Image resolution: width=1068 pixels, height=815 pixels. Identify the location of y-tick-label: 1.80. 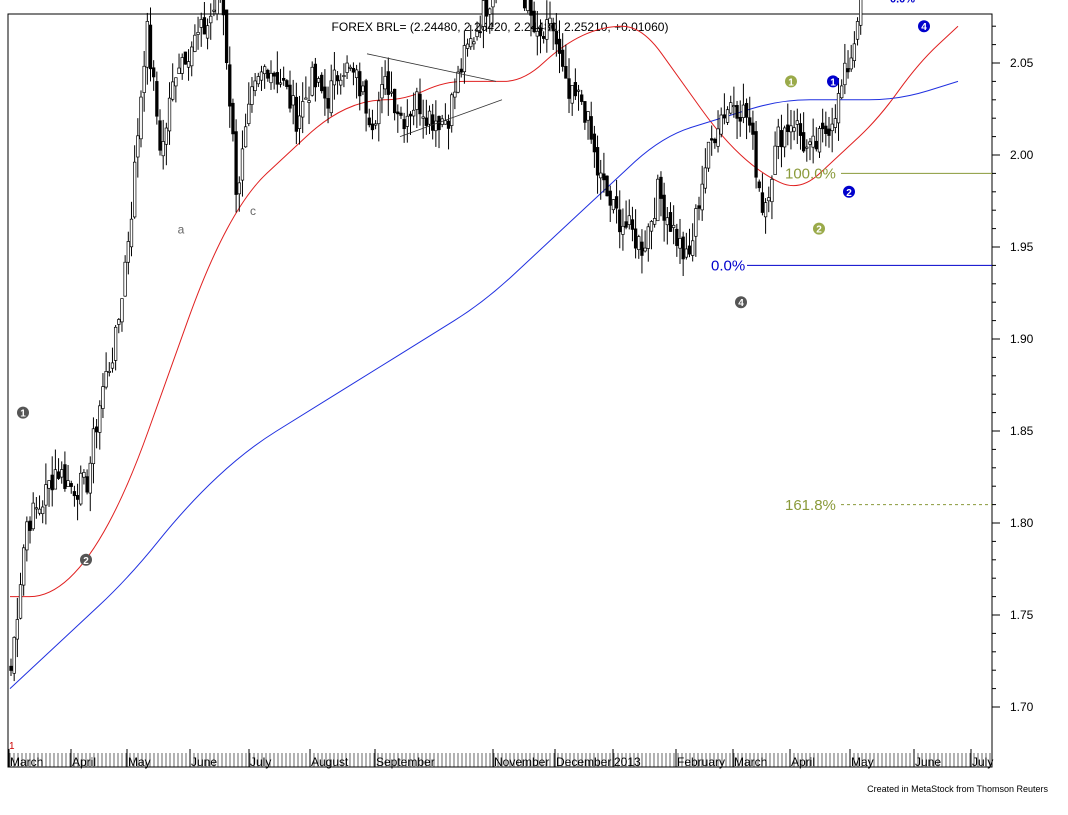
(1022, 523).